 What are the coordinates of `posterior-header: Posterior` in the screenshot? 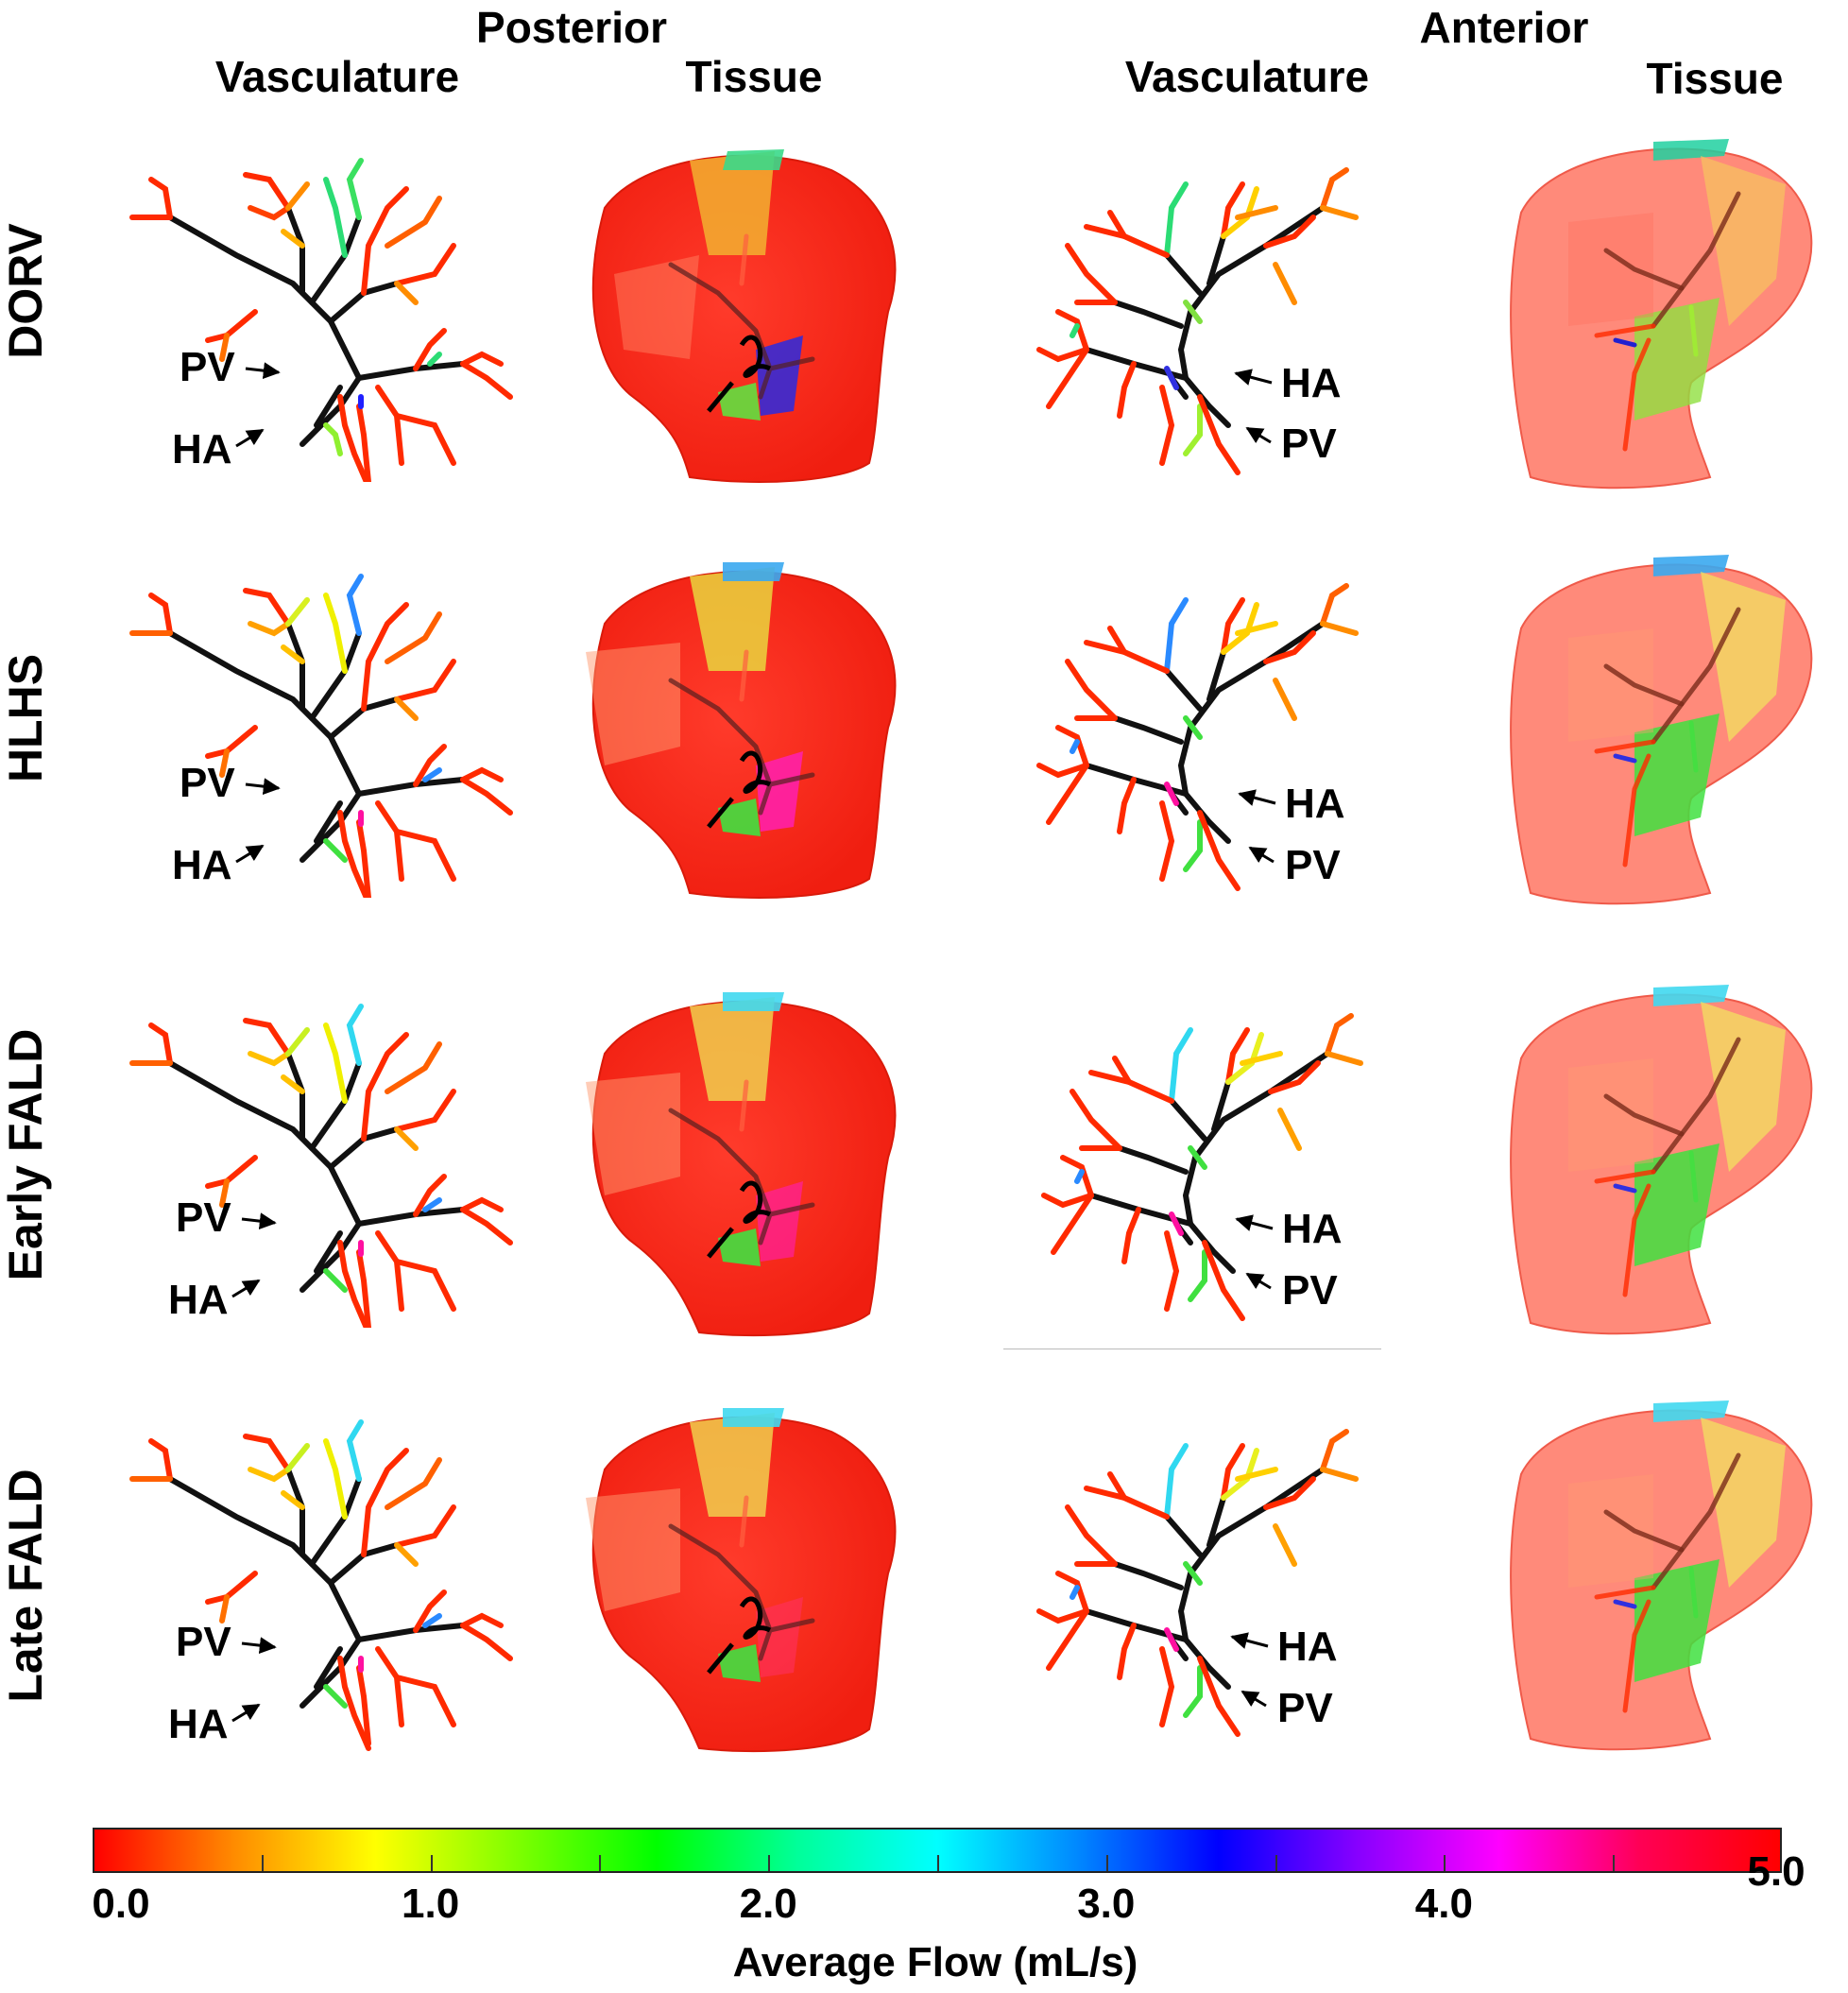 It's located at (571, 28).